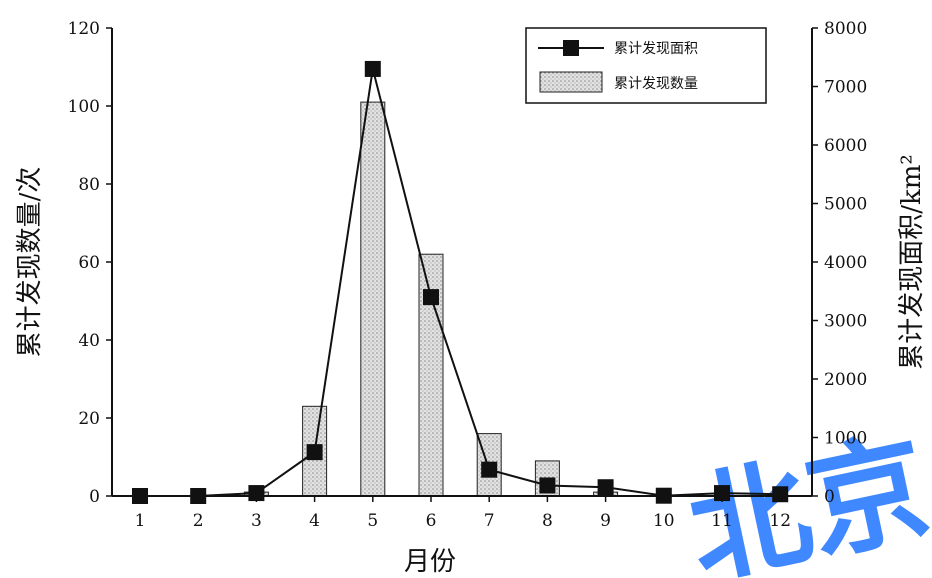  I want to click on y-right-tick-label: 3000, so click(845, 322).